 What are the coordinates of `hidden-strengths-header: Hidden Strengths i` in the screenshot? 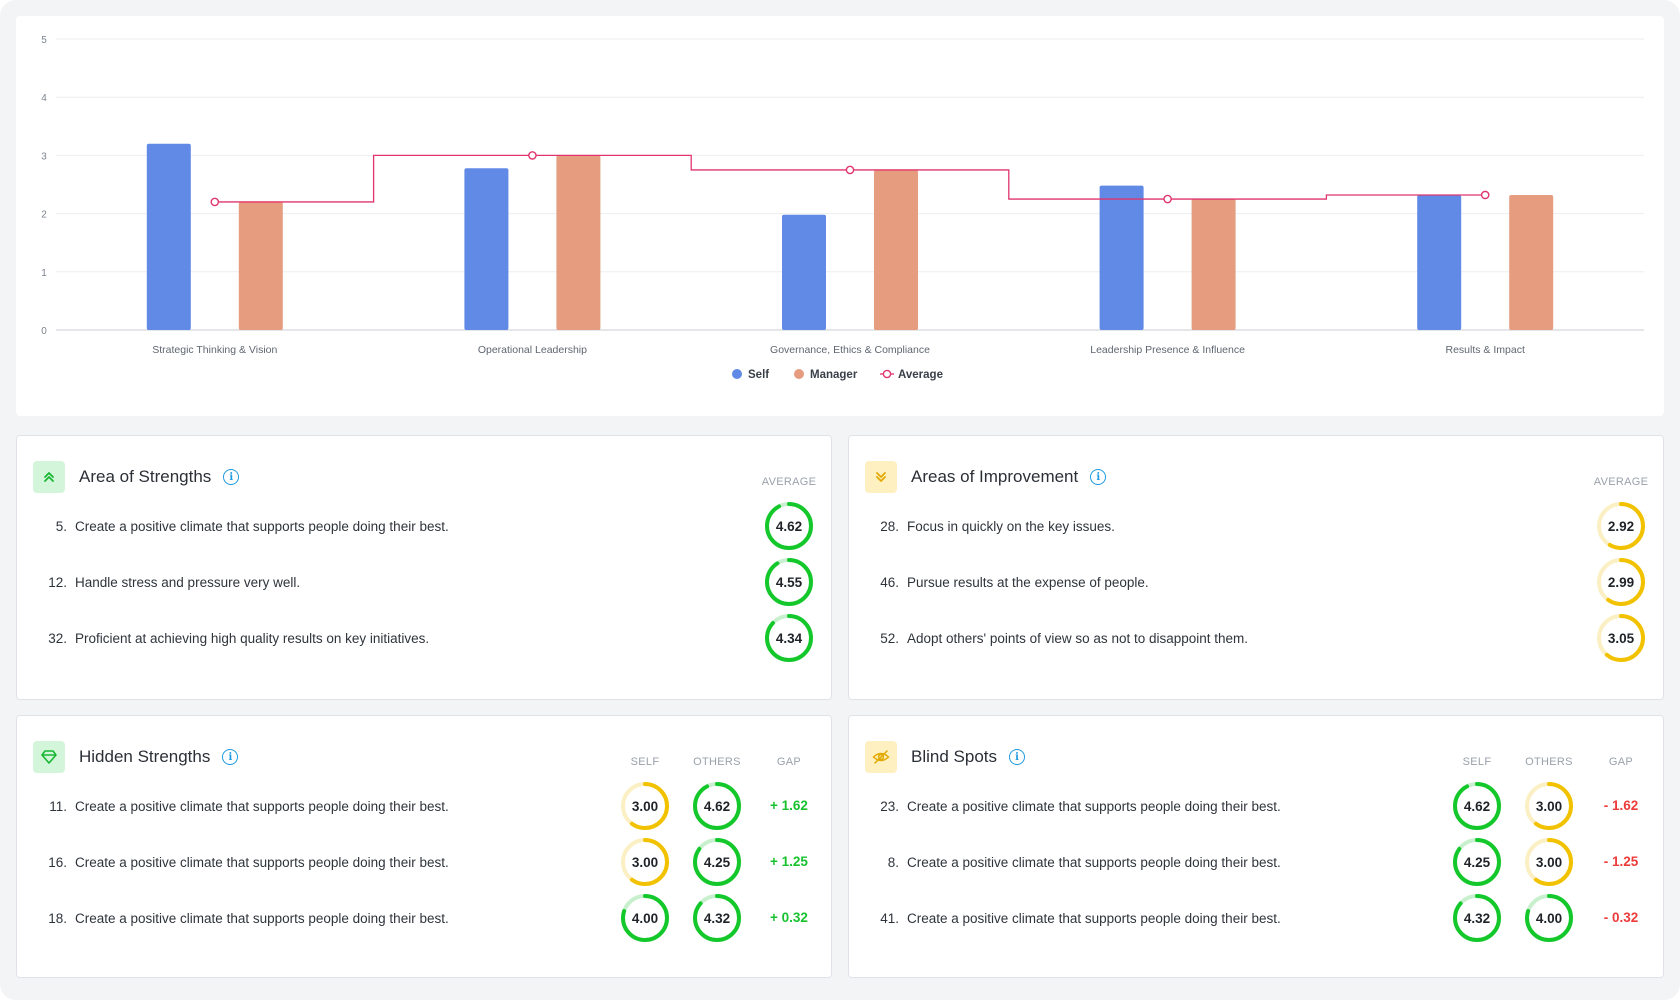 It's located at (136, 757).